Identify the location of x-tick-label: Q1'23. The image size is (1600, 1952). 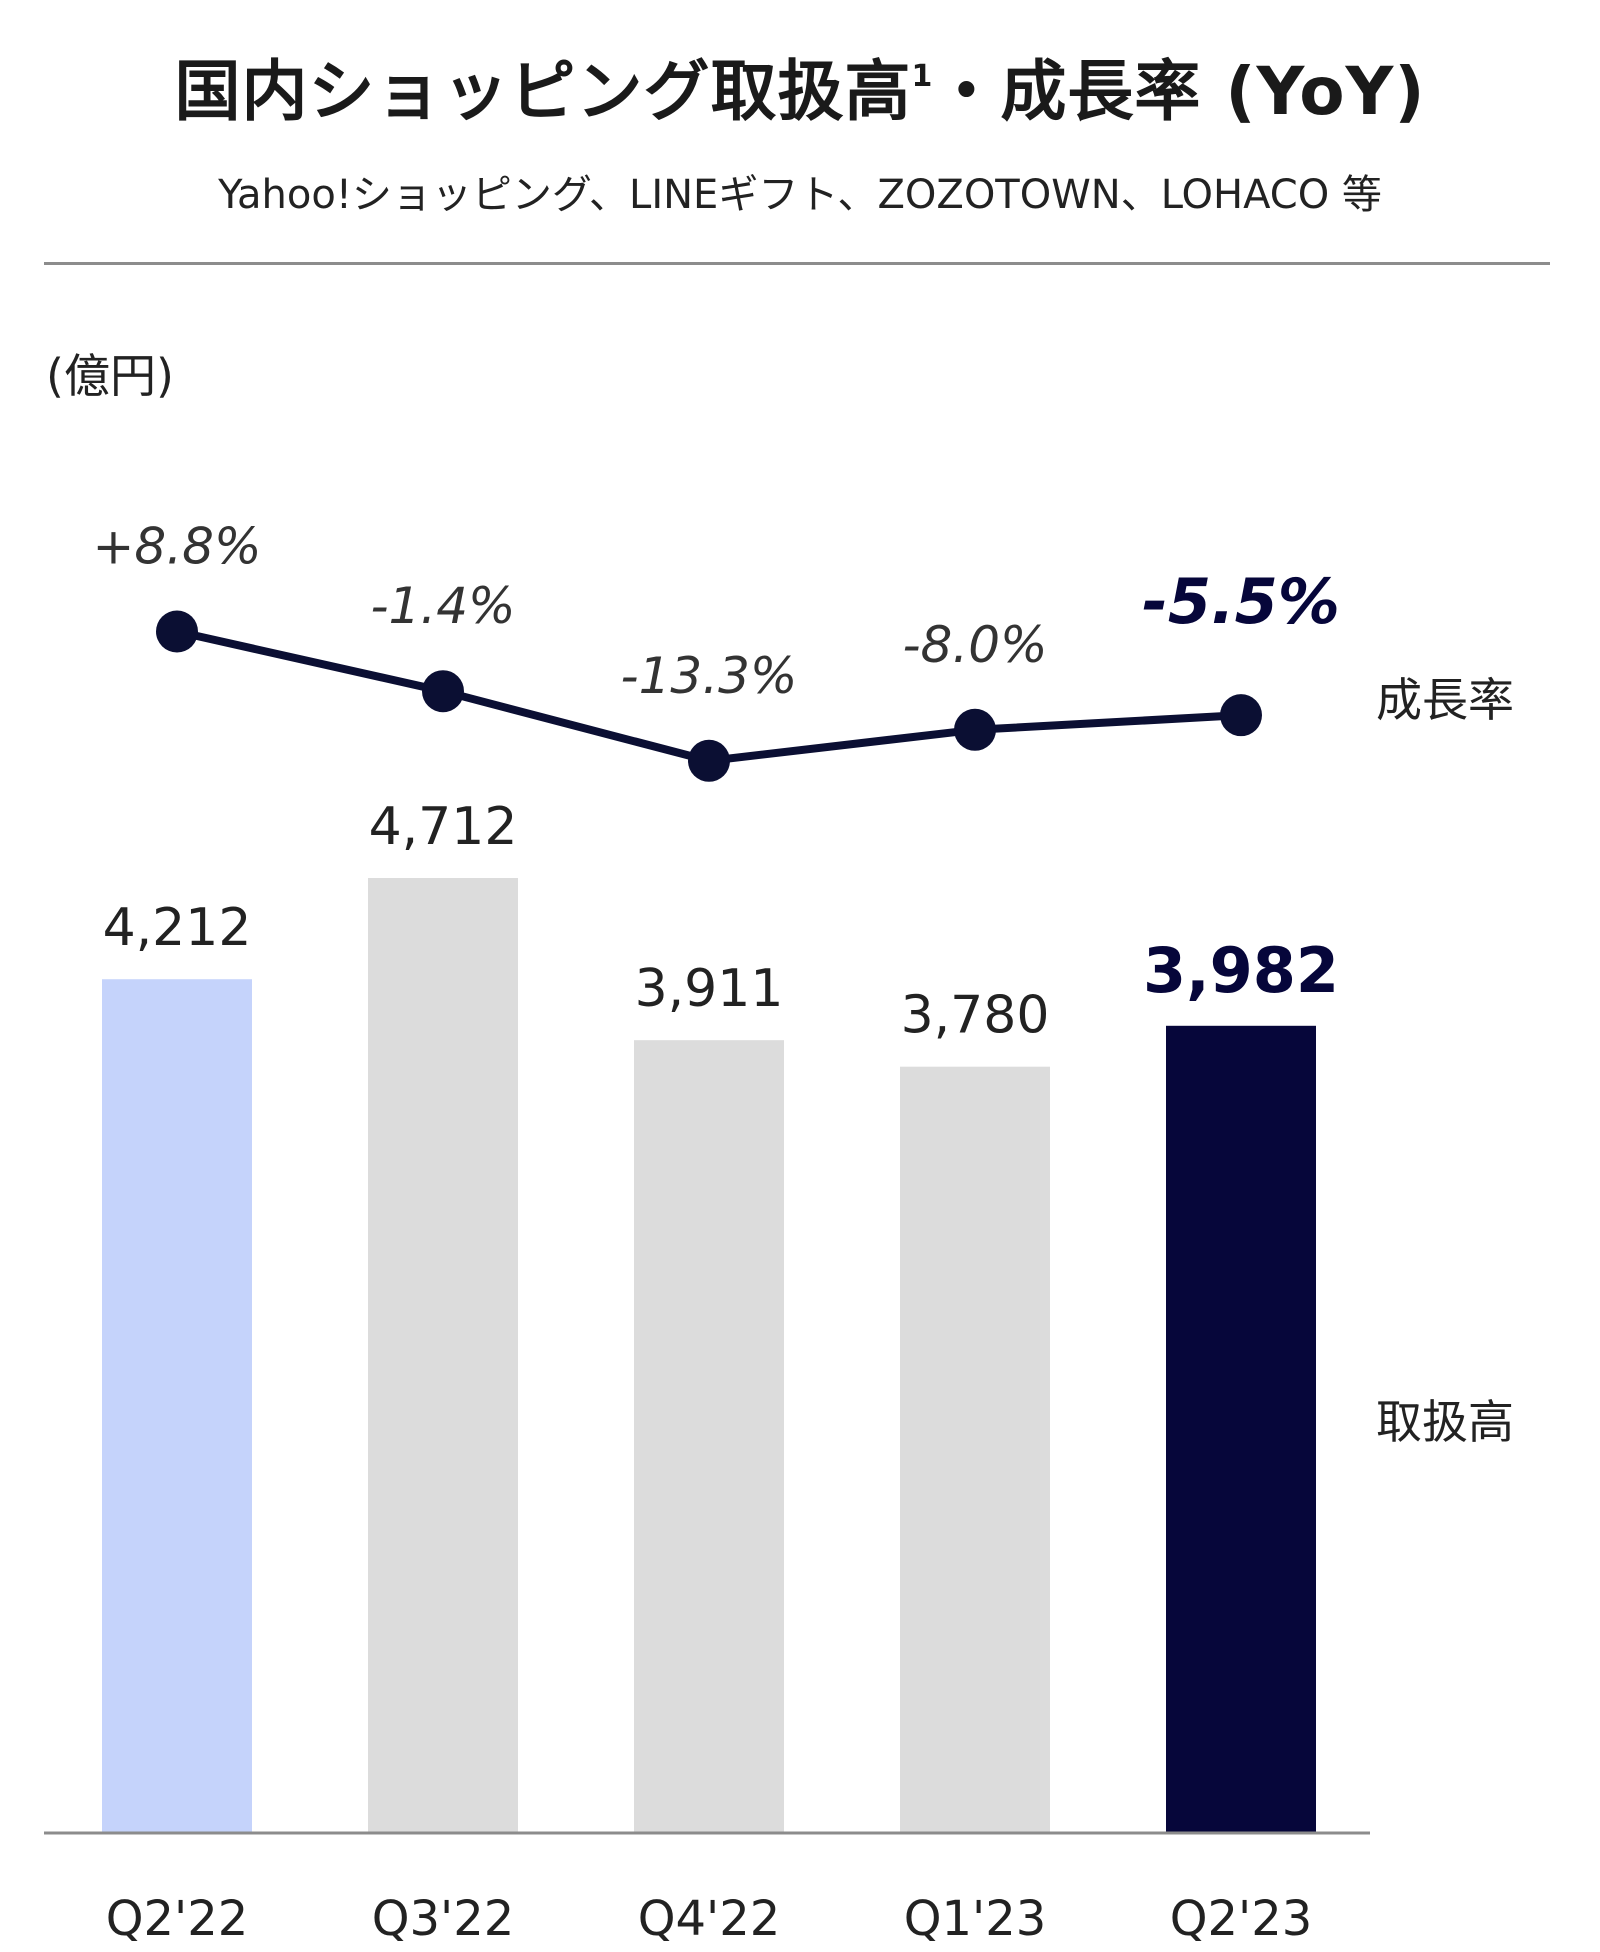
(975, 1919).